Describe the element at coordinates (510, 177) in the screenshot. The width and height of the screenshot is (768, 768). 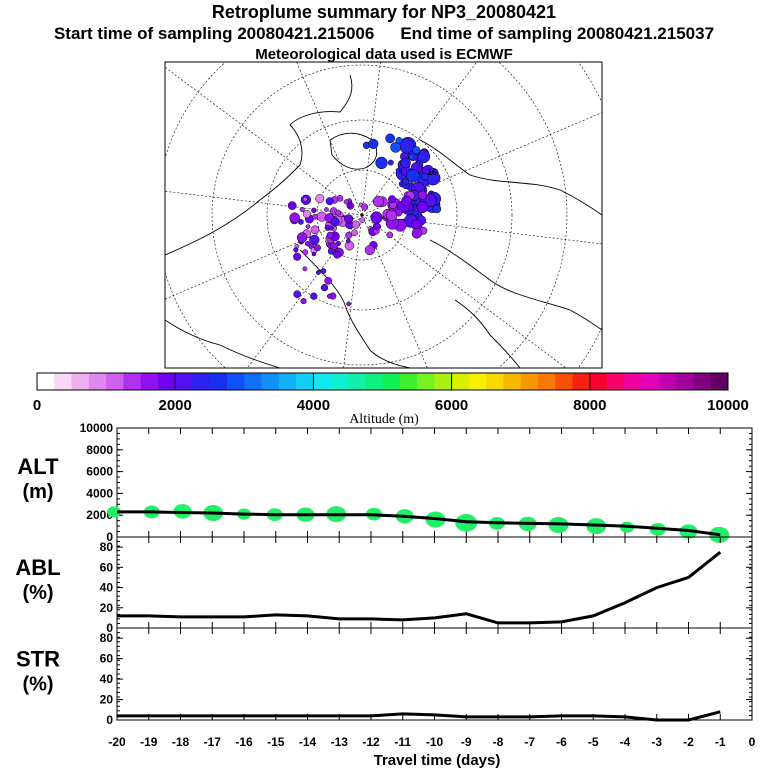
I see `coastline-europe` at that location.